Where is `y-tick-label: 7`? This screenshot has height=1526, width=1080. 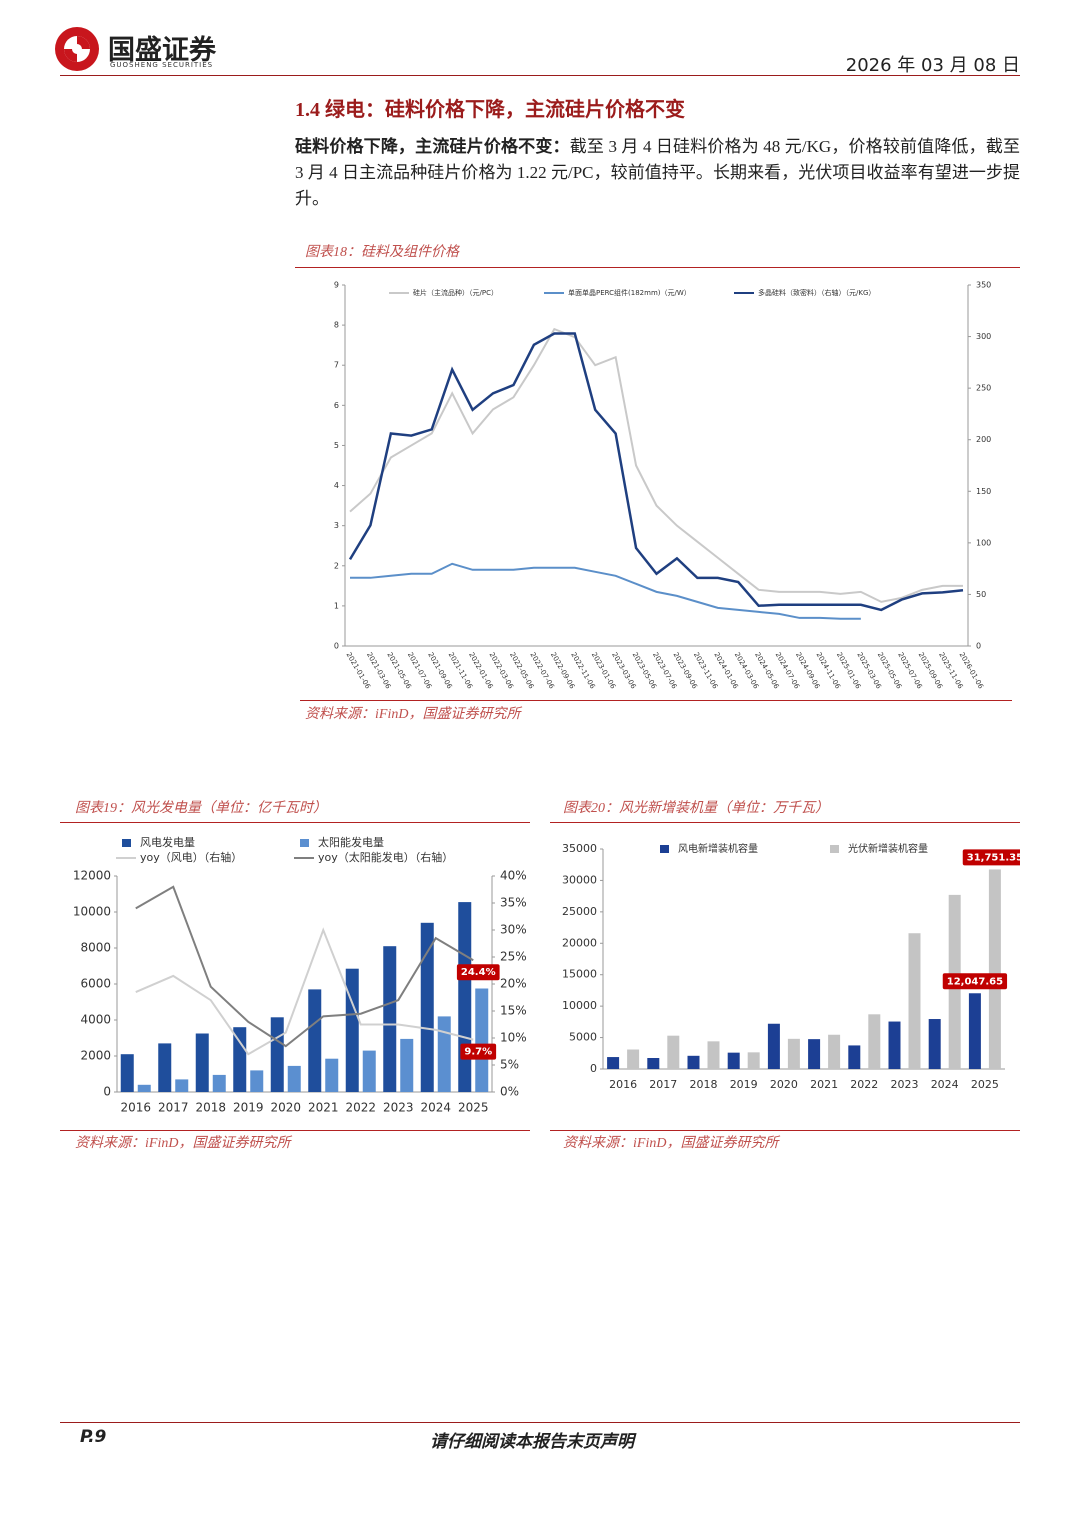
y-tick-label: 7 is located at coordinates (336, 365).